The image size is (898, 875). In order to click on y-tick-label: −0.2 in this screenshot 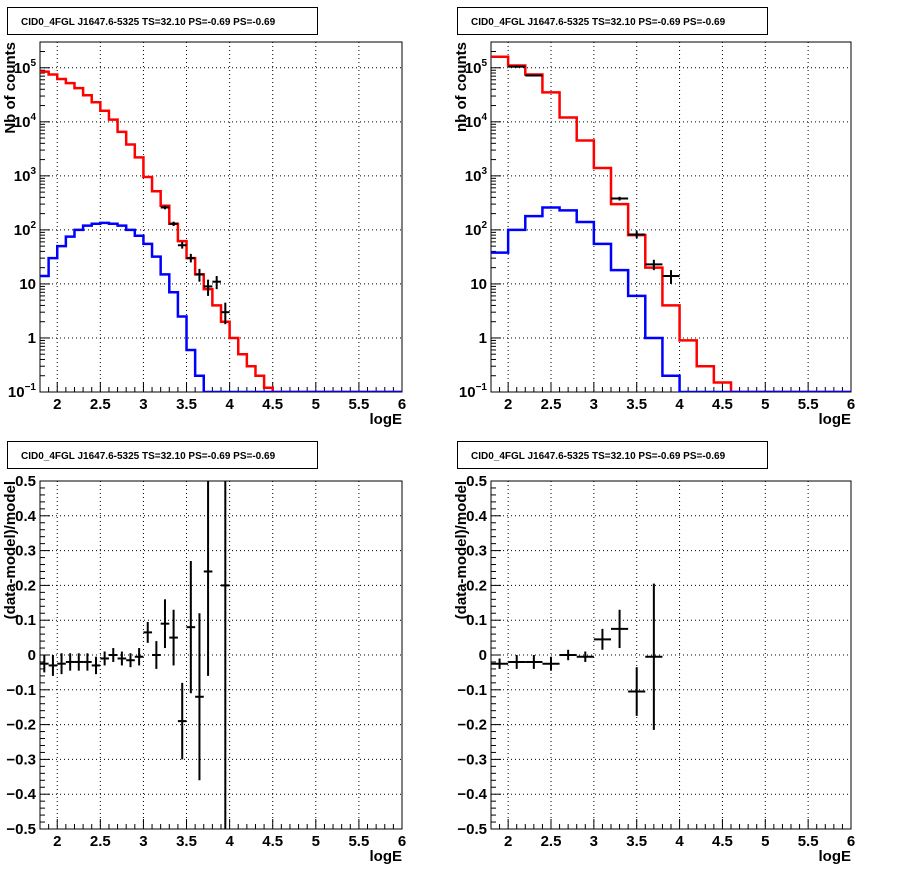, I will do `click(21, 725)`.